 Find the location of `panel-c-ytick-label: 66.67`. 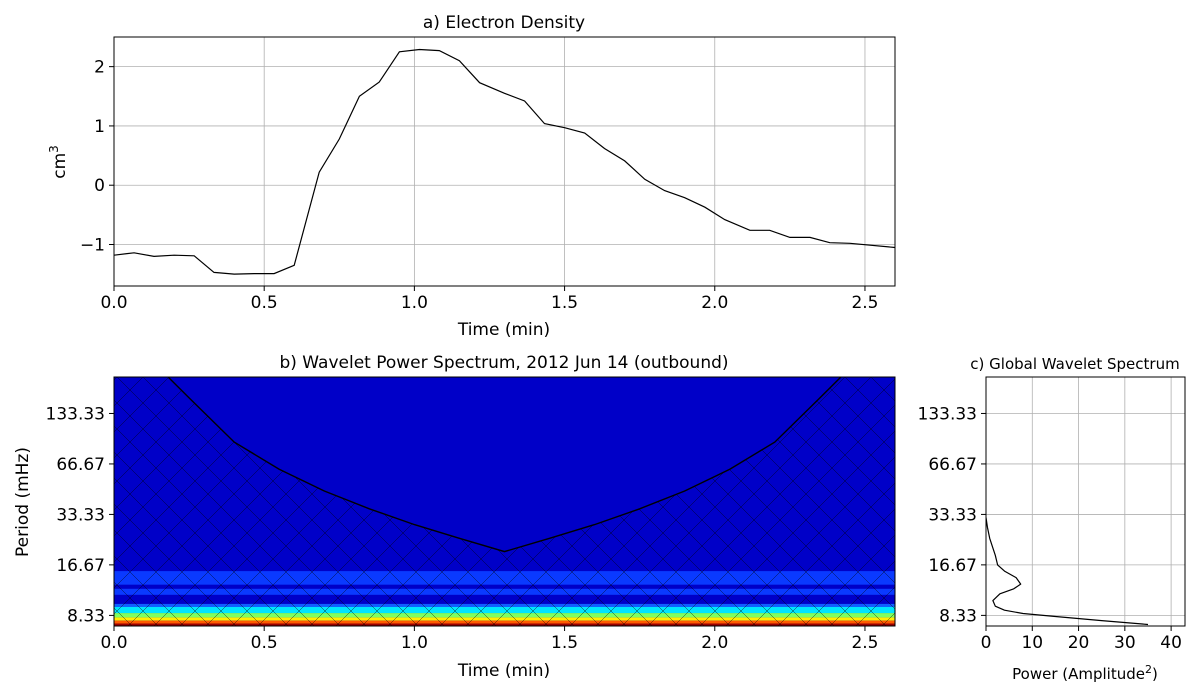

panel-c-ytick-label: 66.67 is located at coordinates (952, 465).